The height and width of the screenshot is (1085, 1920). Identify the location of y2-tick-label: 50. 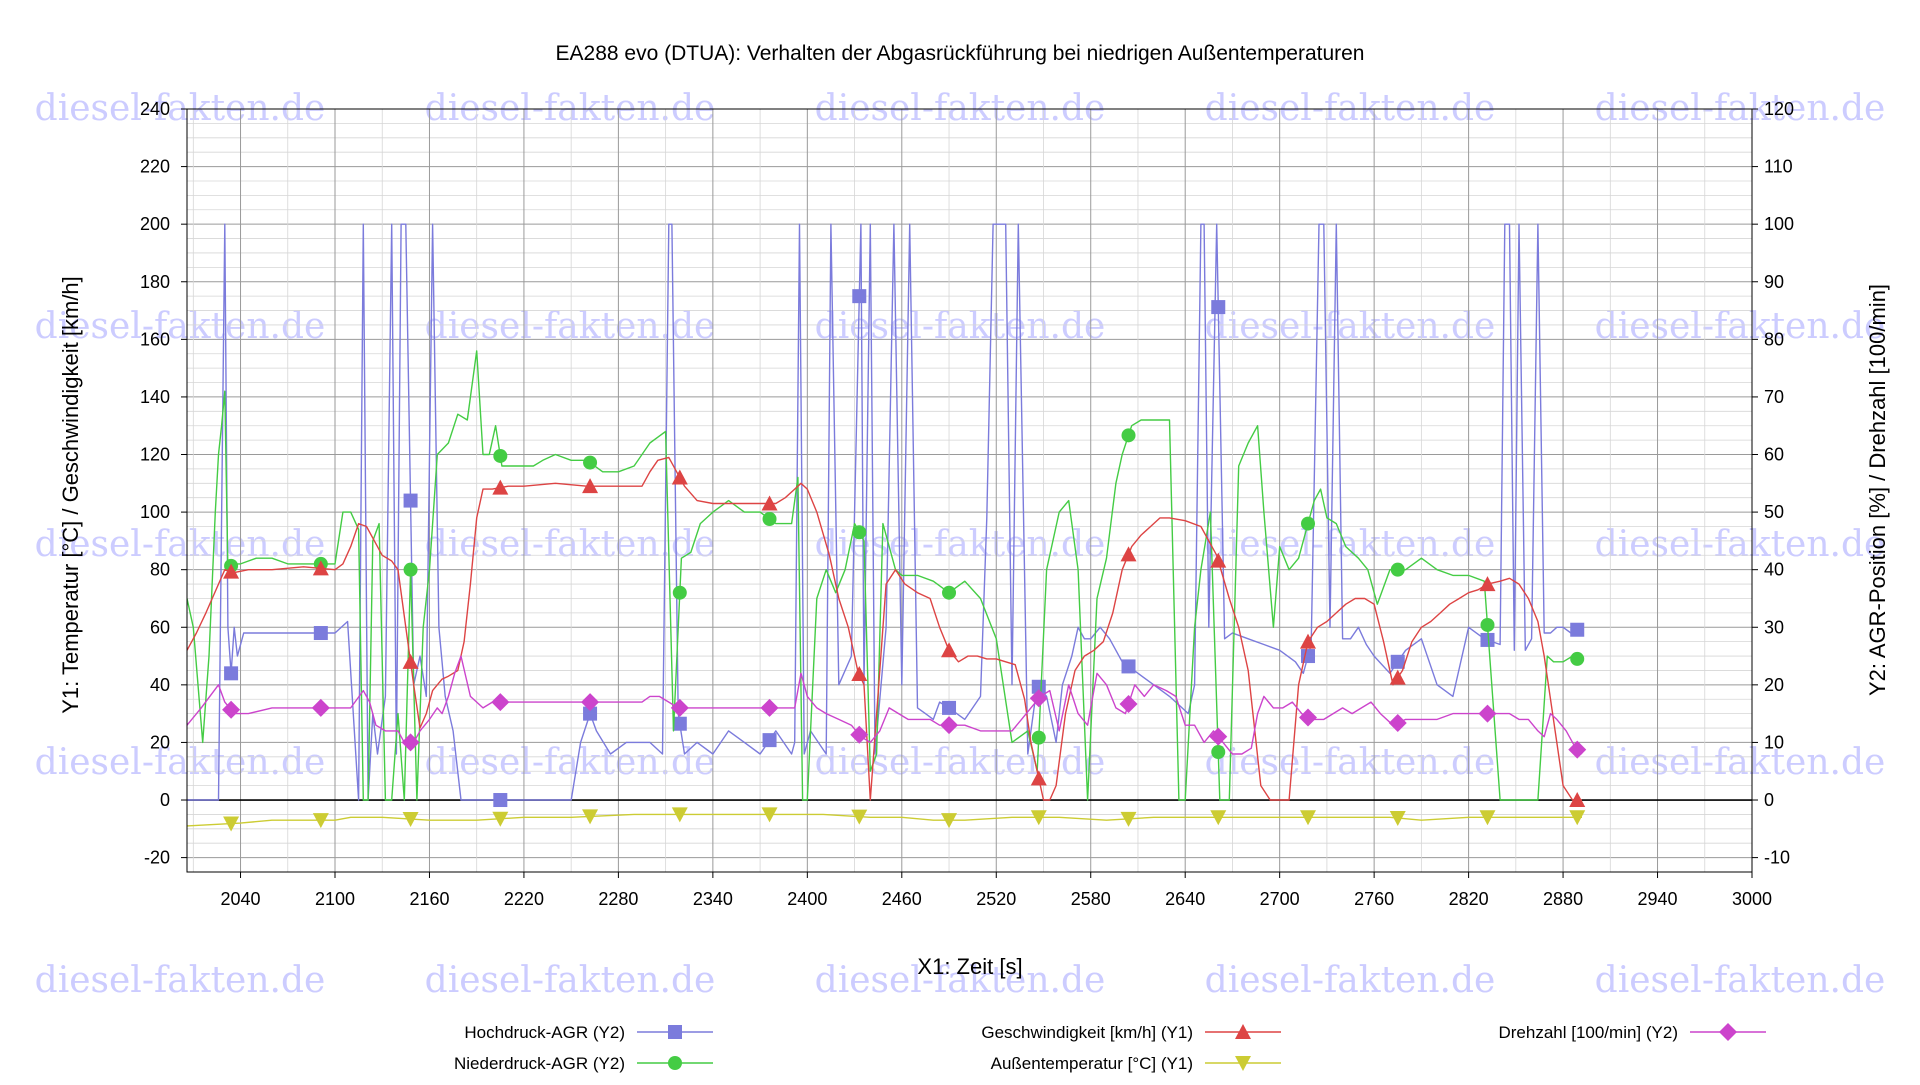
(1774, 512).